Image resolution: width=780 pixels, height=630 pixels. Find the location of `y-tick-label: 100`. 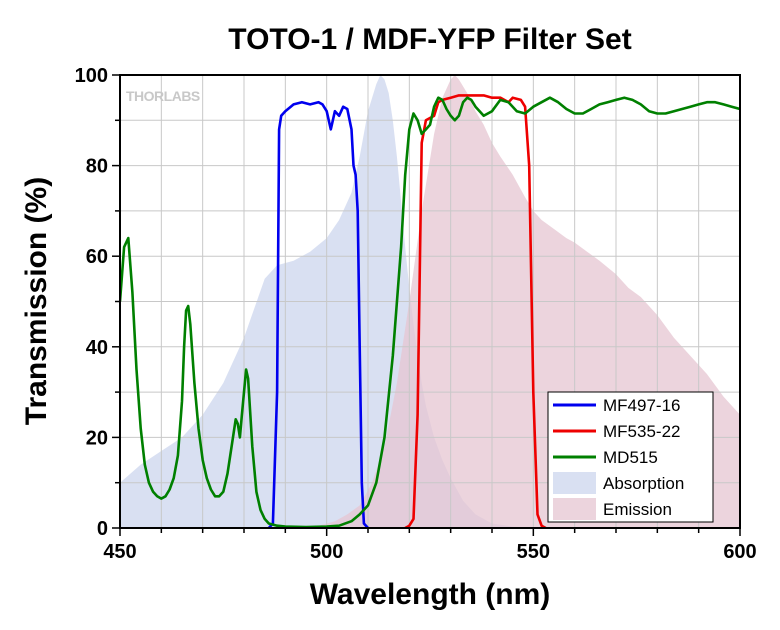

y-tick-label: 100 is located at coordinates (91, 76).